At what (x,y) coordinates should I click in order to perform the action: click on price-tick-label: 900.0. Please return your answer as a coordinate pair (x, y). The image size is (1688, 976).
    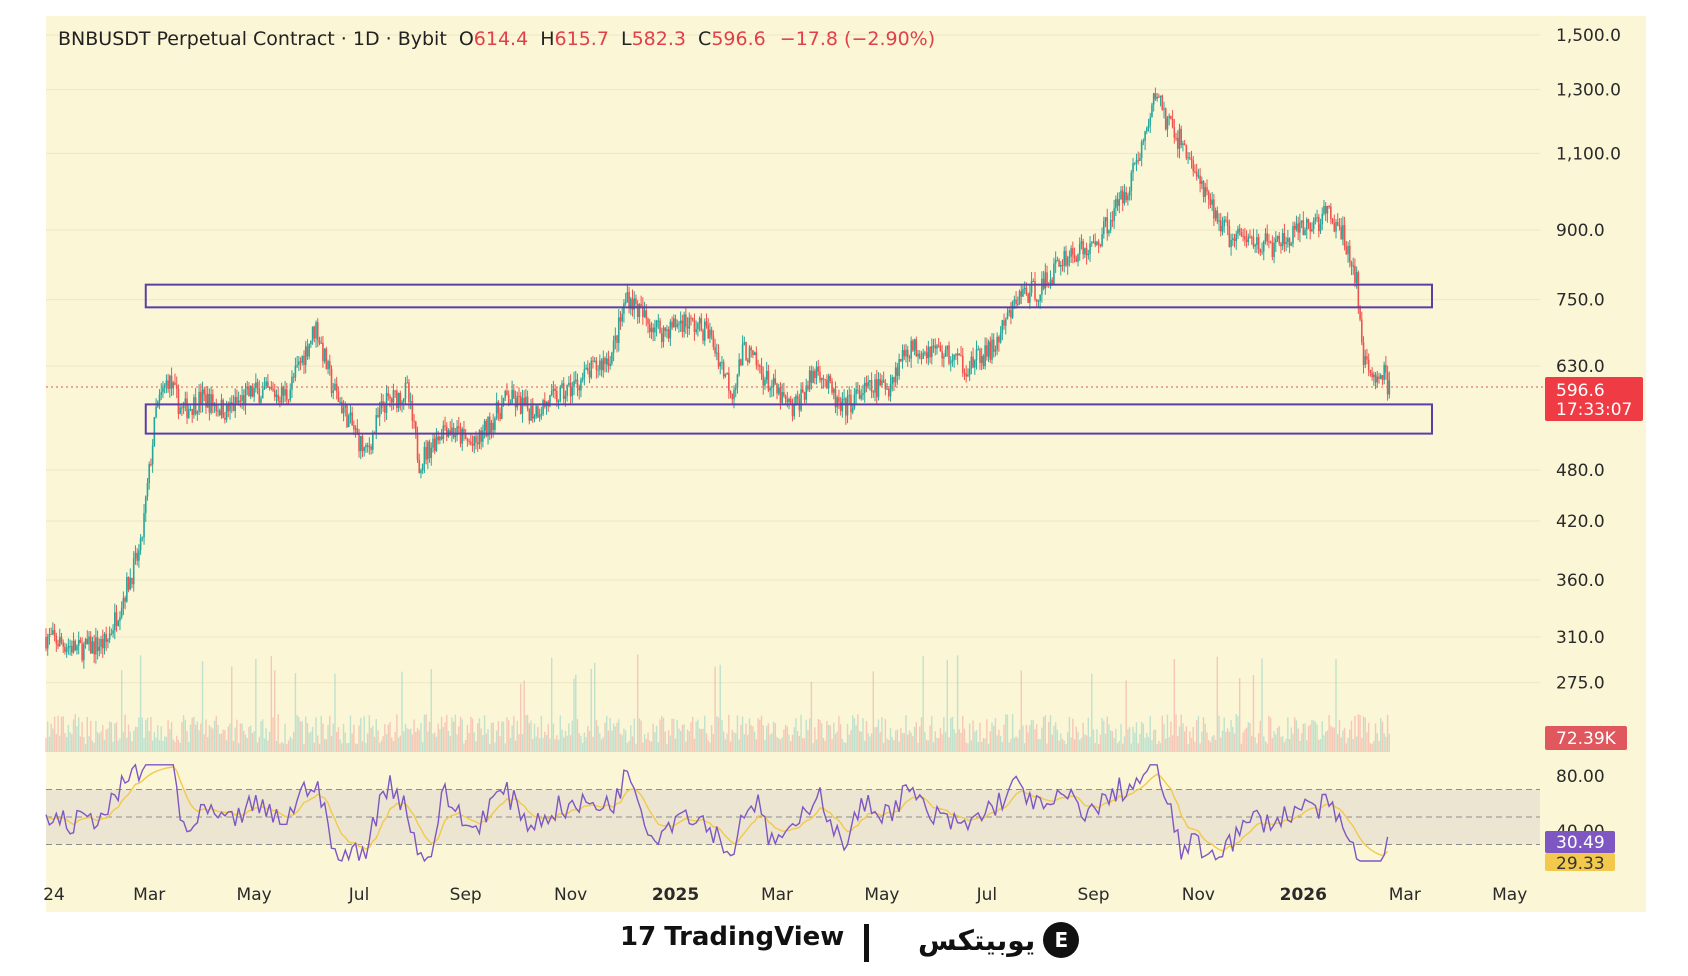
    Looking at the image, I should click on (1580, 231).